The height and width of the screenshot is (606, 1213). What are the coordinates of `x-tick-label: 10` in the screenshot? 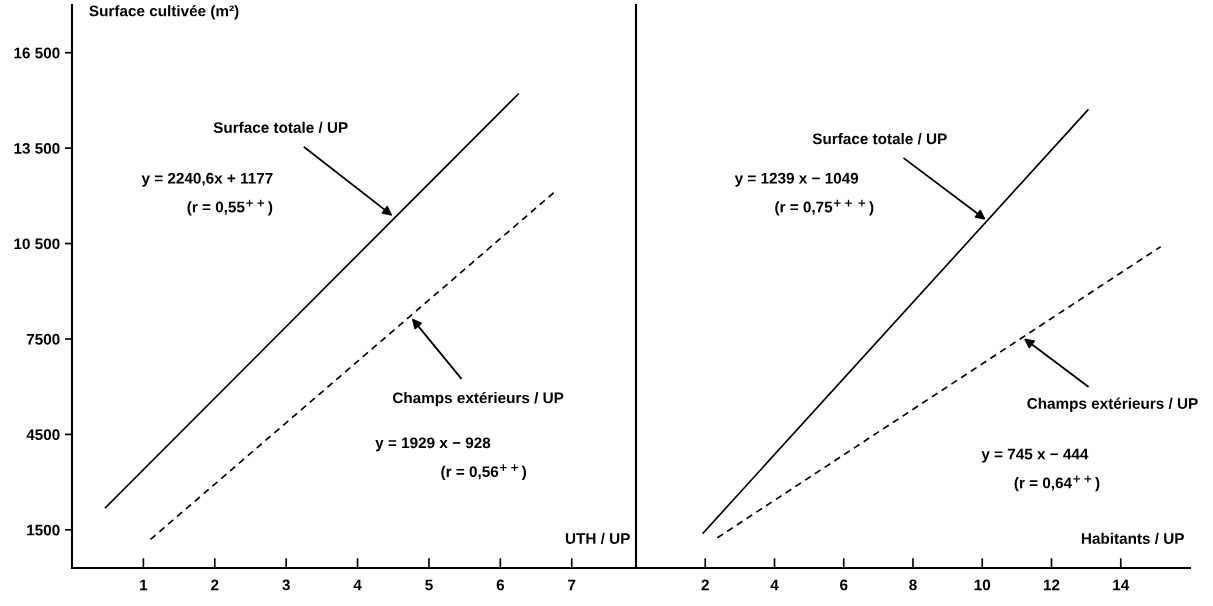 It's located at (982, 585).